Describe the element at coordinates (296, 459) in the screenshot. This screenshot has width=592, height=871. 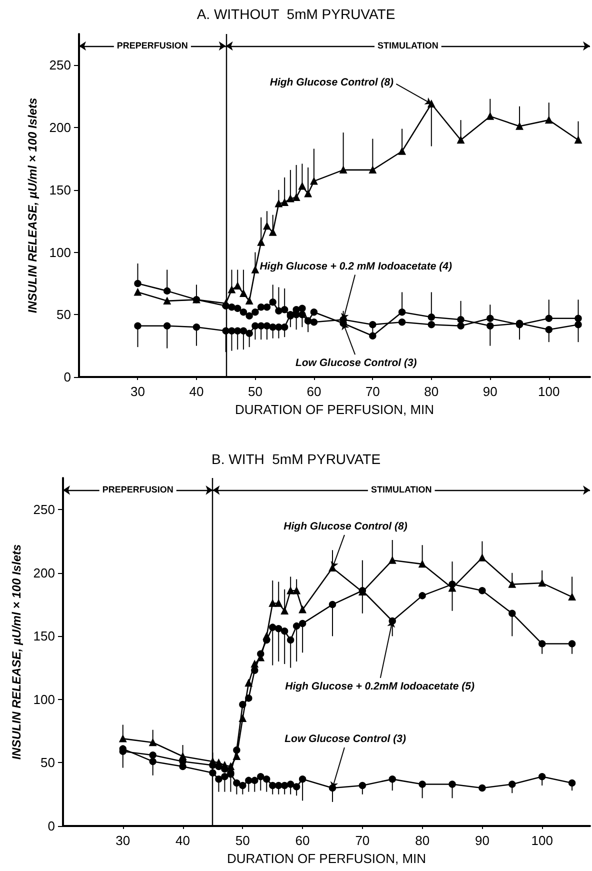
I see `chart-title: B. WITH 5mM PYRUVATE` at that location.